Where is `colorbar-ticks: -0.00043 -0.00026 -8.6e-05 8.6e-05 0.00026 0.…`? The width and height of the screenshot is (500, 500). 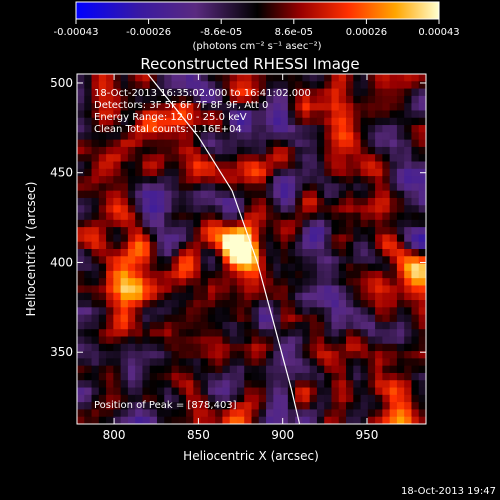 colorbar-ticks: -0.00043 -0.00026 -8.6e-05 8.6e-05 0.00026 0.… is located at coordinates (257, 28).